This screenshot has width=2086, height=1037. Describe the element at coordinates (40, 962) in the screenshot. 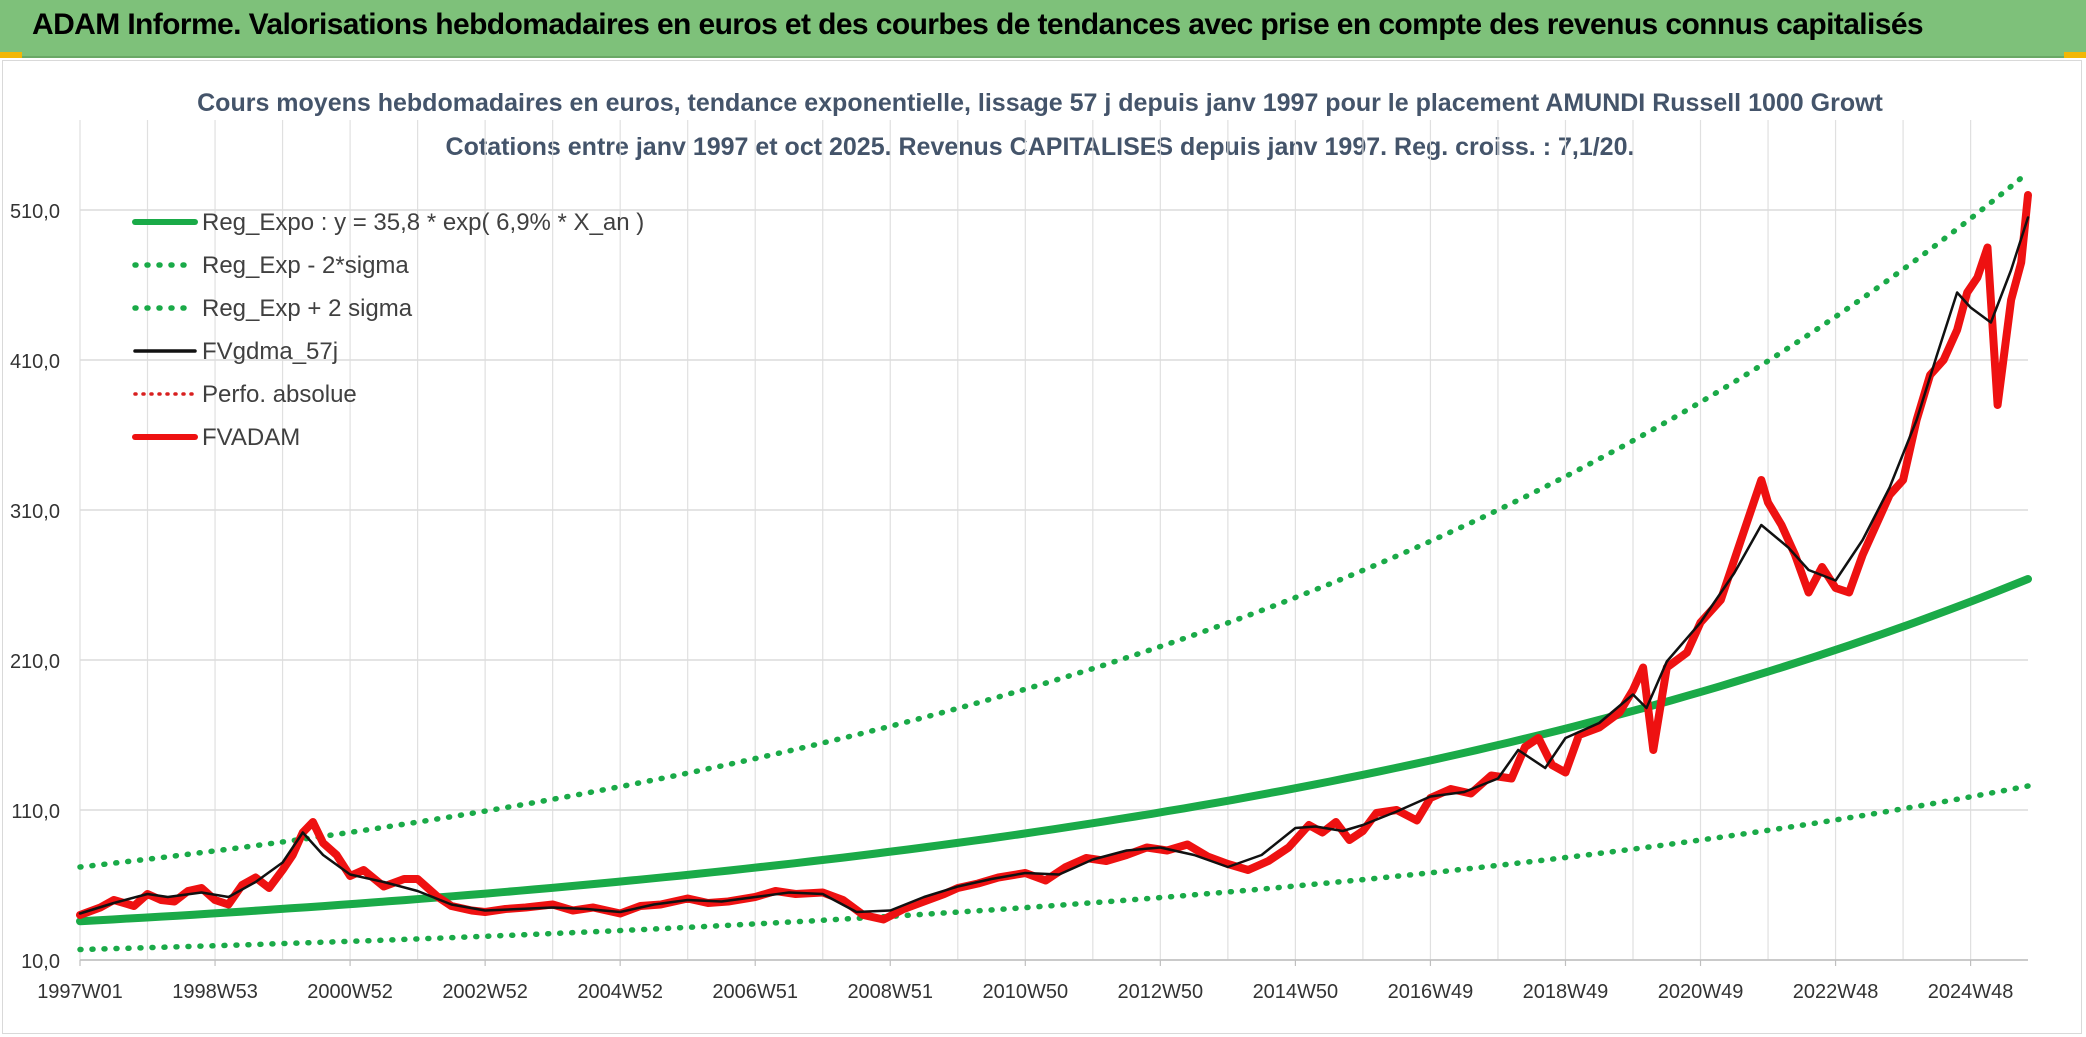

I see `y-tick-label: 10,0` at that location.